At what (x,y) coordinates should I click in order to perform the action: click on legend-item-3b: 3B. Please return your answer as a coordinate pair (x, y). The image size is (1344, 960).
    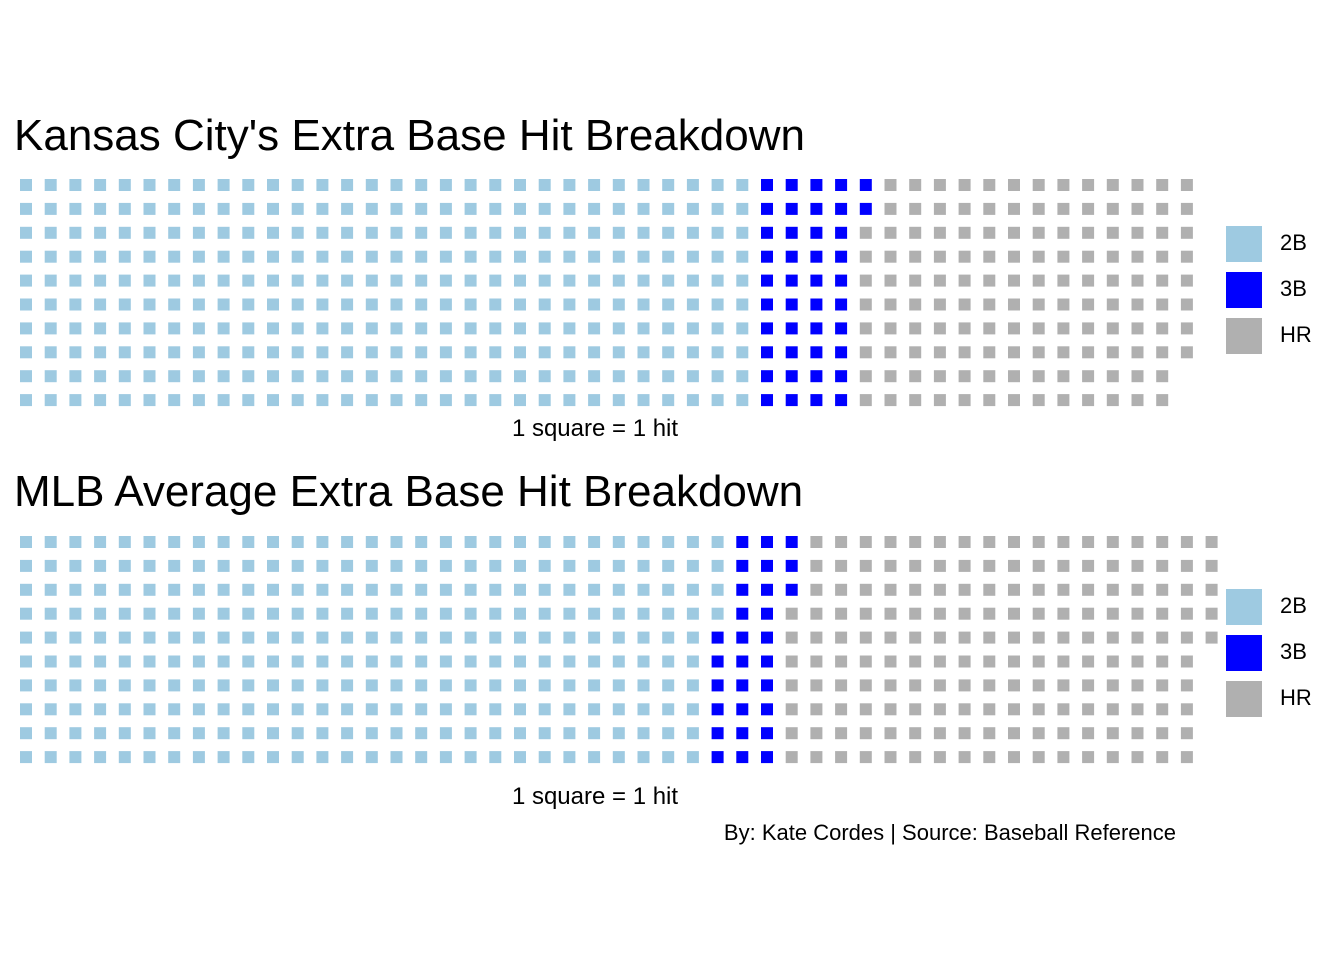
    Looking at the image, I should click on (1281, 290).